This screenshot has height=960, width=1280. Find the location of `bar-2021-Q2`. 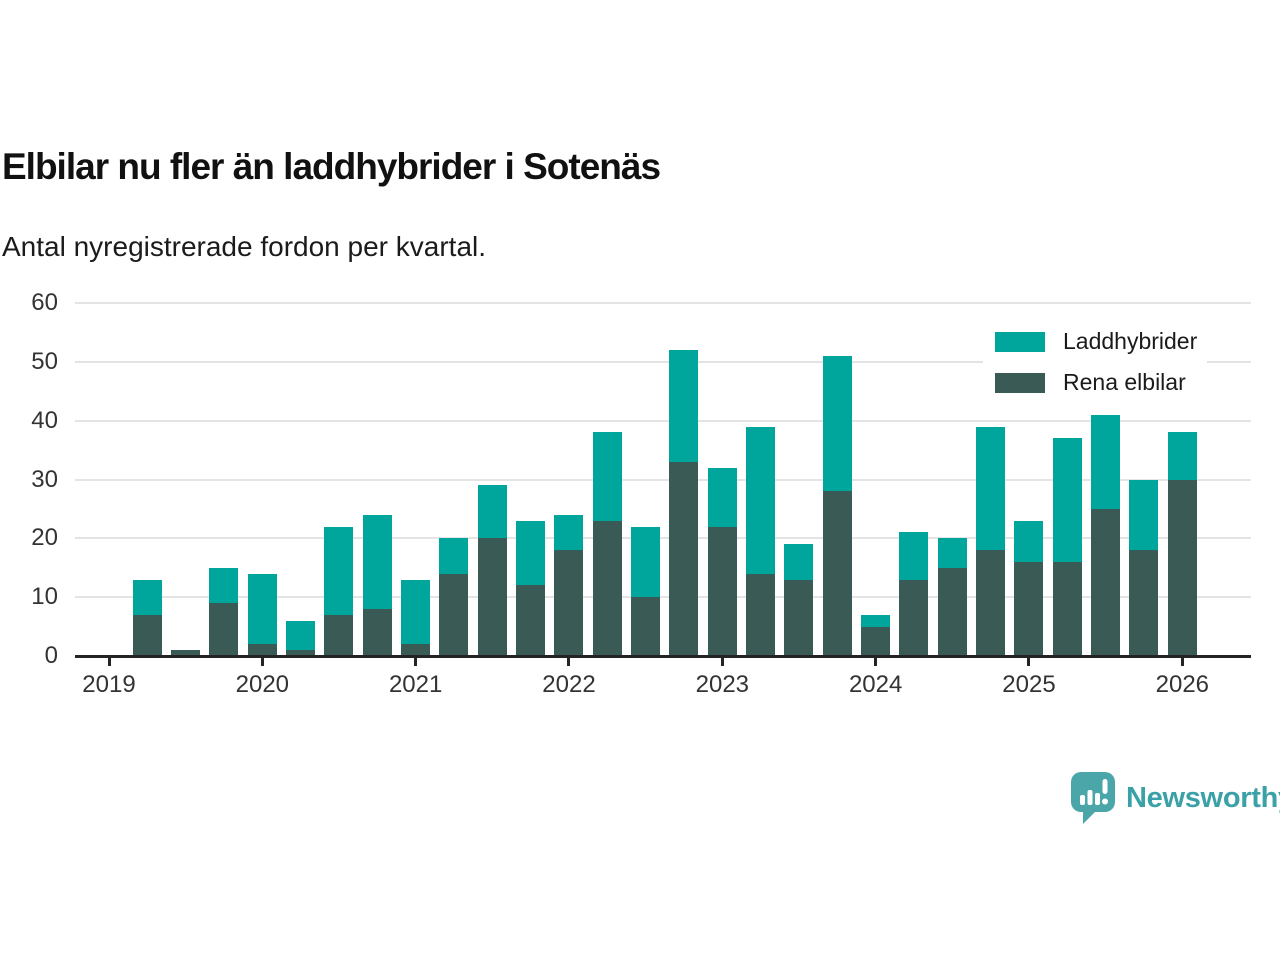

bar-2021-Q2 is located at coordinates (454, 597).